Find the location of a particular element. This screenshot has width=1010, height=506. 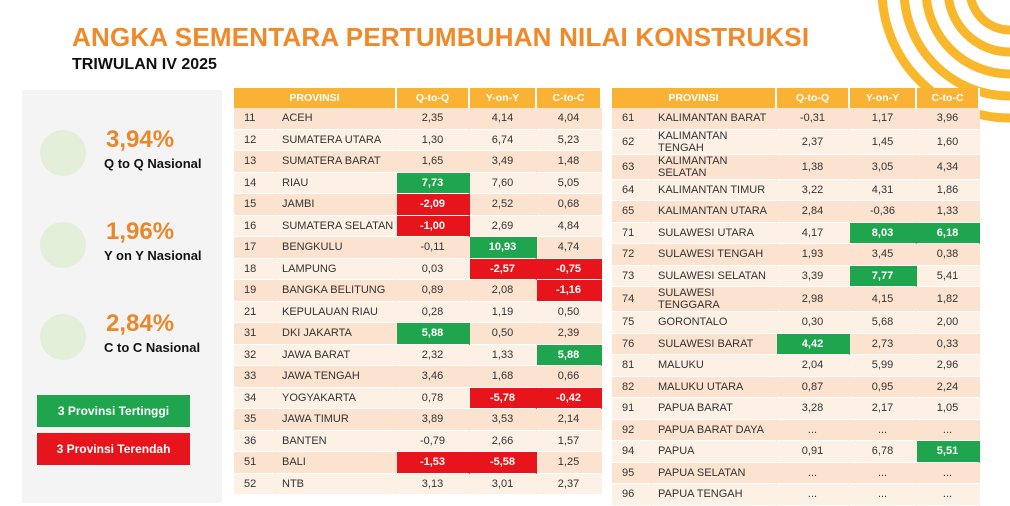

yony-value: -5,78 is located at coordinates (503, 398).